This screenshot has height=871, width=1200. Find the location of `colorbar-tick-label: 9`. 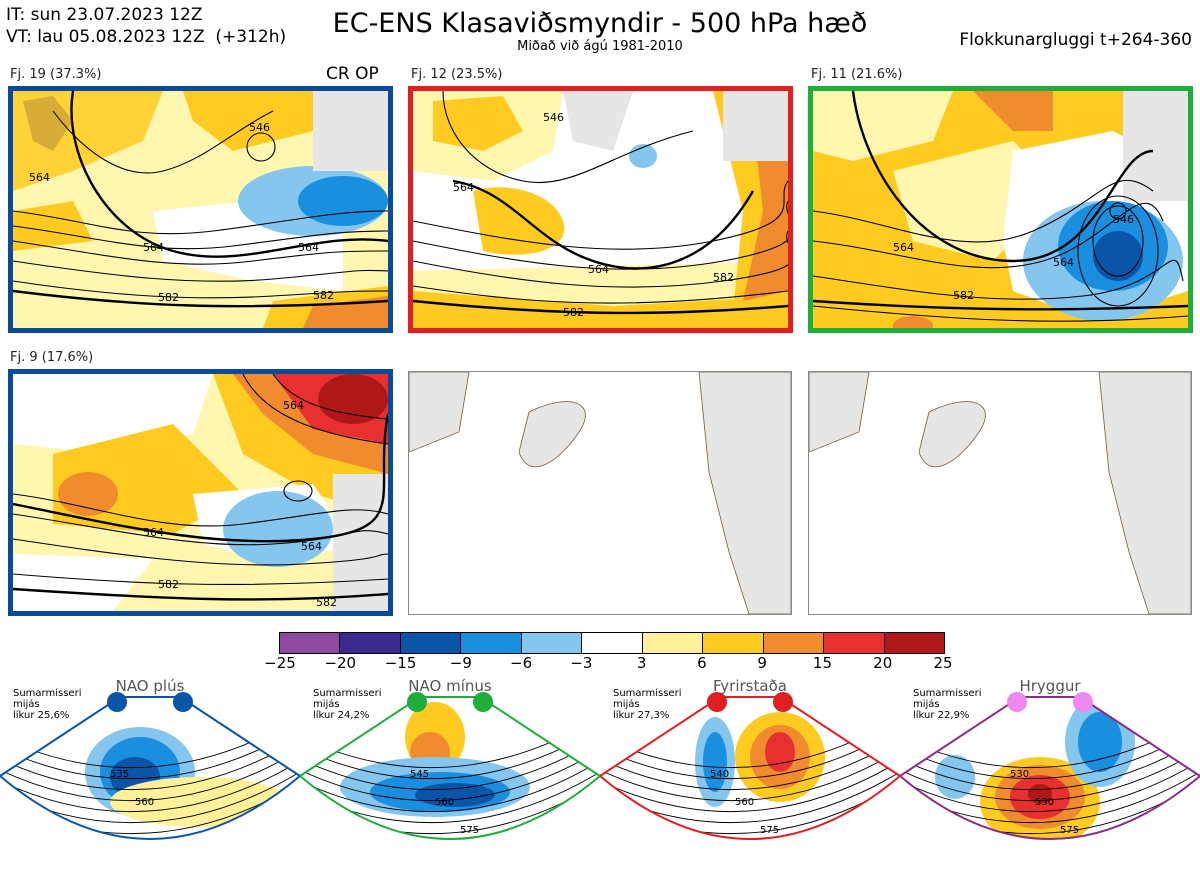

colorbar-tick-label: 9 is located at coordinates (762, 663).